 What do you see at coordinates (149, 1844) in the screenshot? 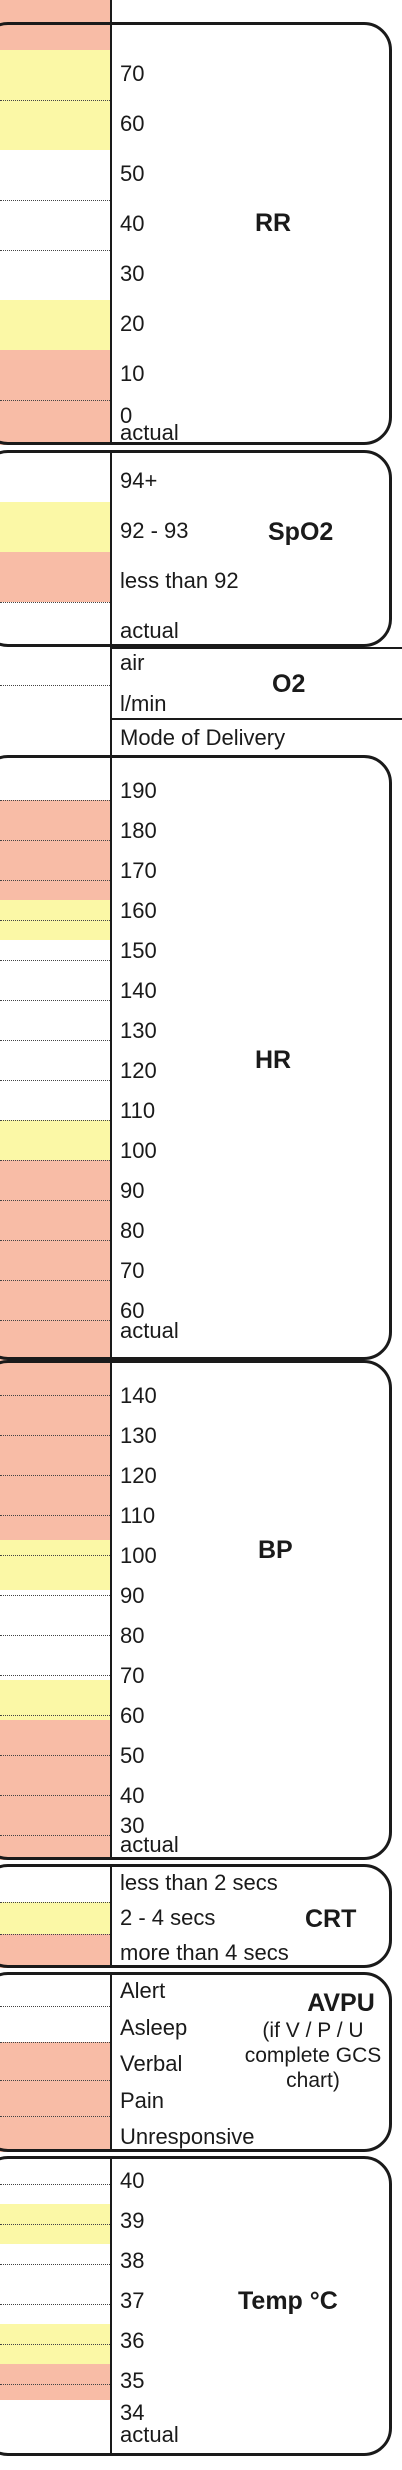
I see `bp-actual-label: actual` at bounding box center [149, 1844].